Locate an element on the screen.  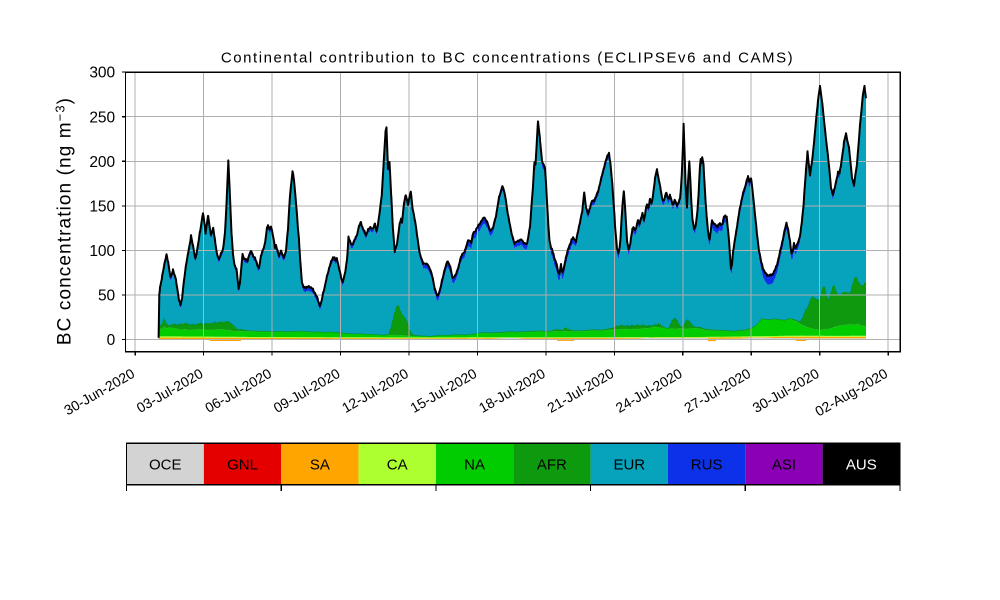
svg-text: RUS is located at coordinates (707, 464).